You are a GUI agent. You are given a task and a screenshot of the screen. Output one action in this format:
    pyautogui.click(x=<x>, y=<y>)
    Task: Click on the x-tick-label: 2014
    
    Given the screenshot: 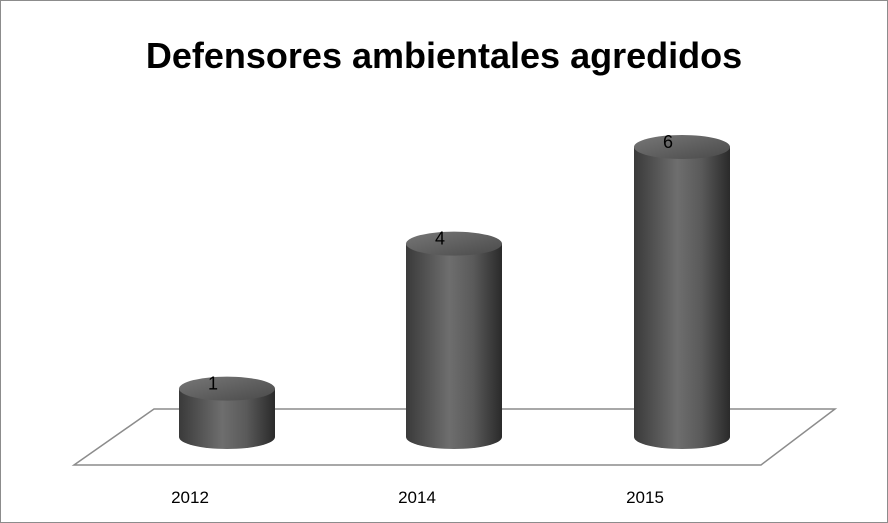 What is the action you would take?
    pyautogui.click(x=417, y=497)
    